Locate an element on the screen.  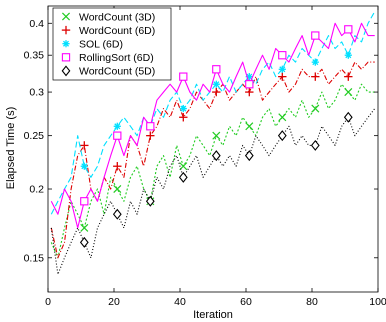
x-tick-label-3: 60 is located at coordinates (246, 302).